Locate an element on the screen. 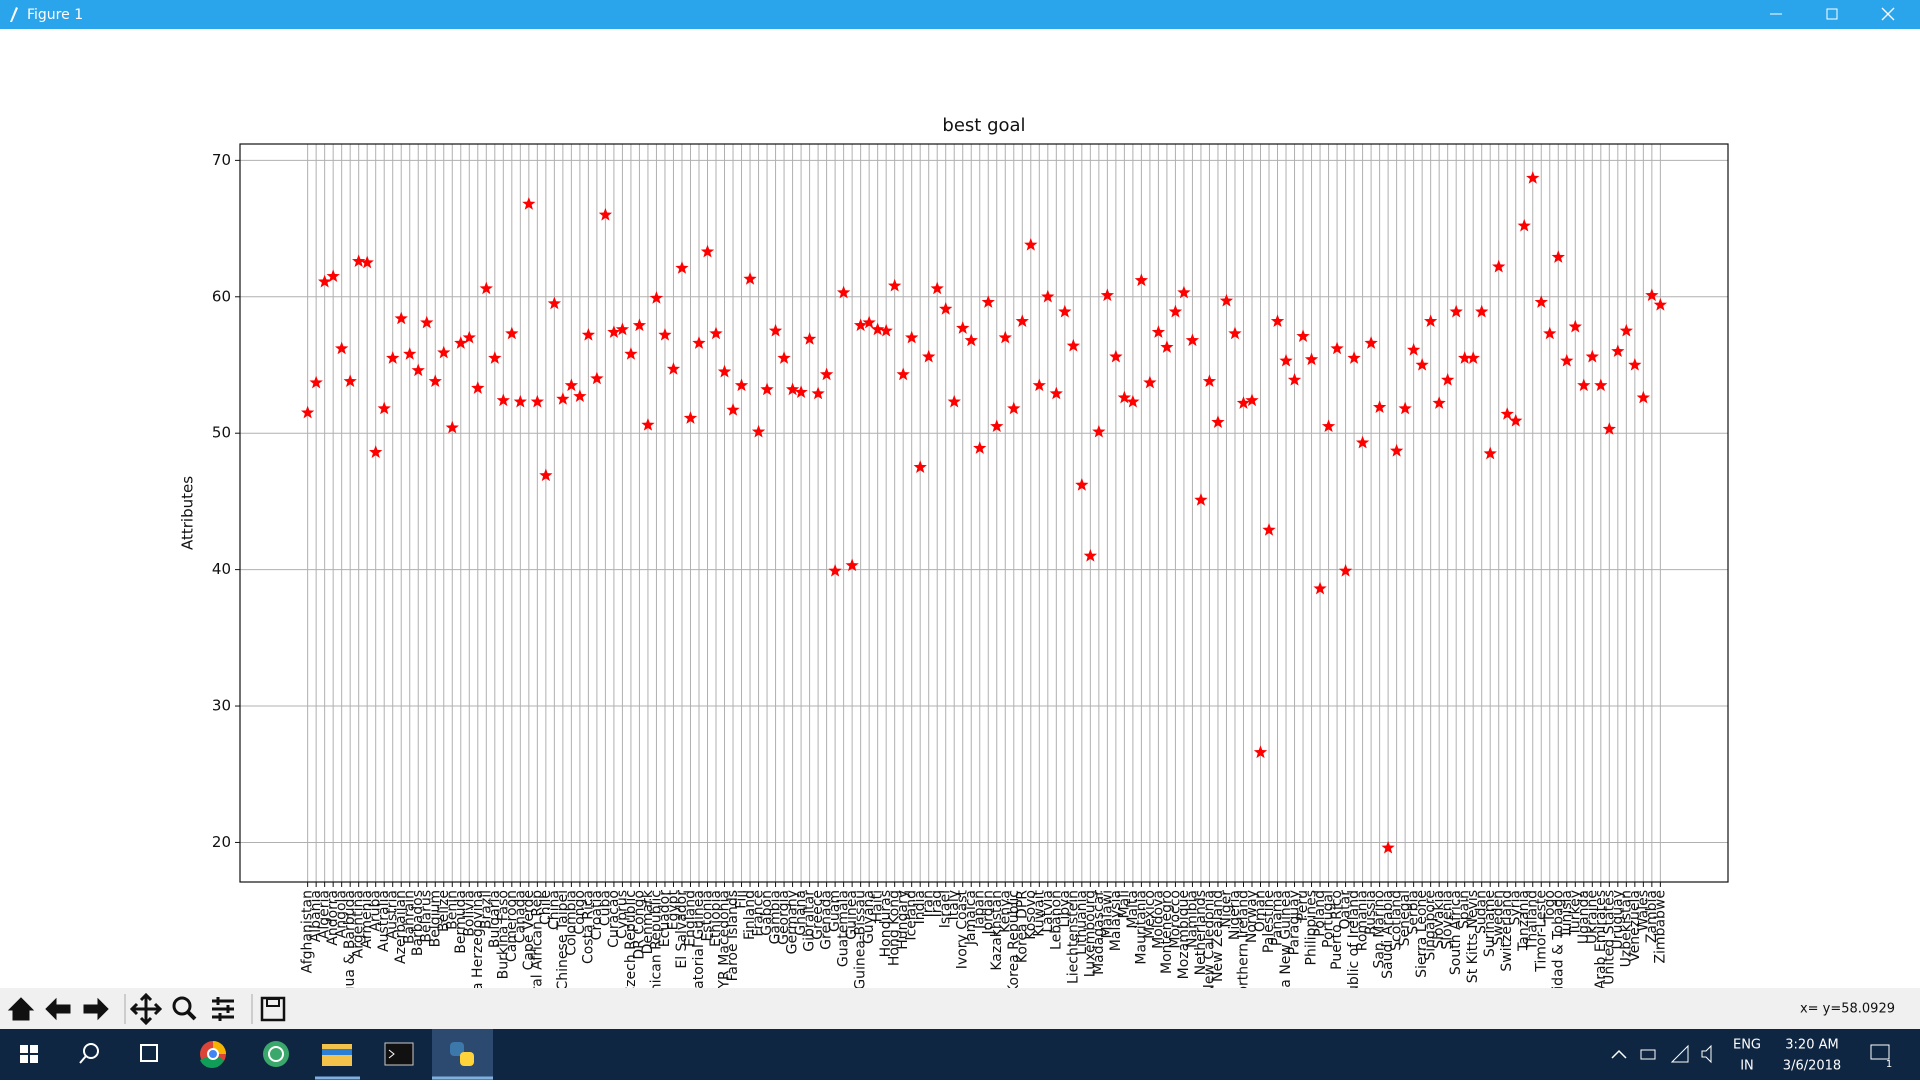 This screenshot has width=1920, height=1084. x-tick-label: Faroe Islands is located at coordinates (733, 935).